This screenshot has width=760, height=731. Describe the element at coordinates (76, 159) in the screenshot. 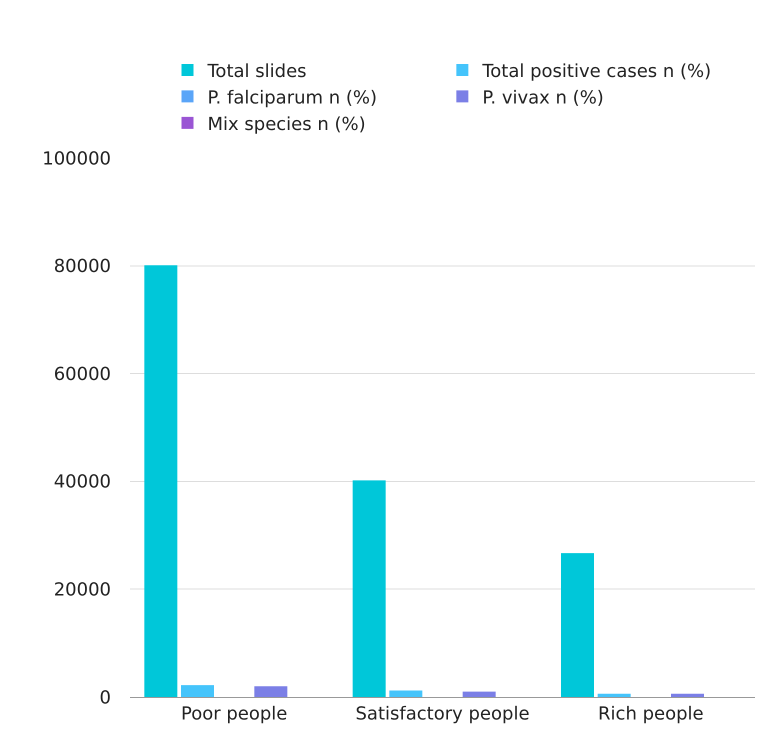

I see `y-tick-label: 100000` at that location.